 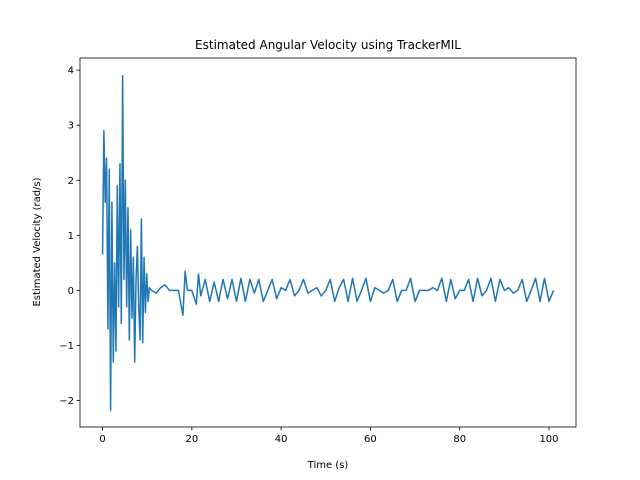 What do you see at coordinates (370, 439) in the screenshot?
I see `x-tick-label: 60` at bounding box center [370, 439].